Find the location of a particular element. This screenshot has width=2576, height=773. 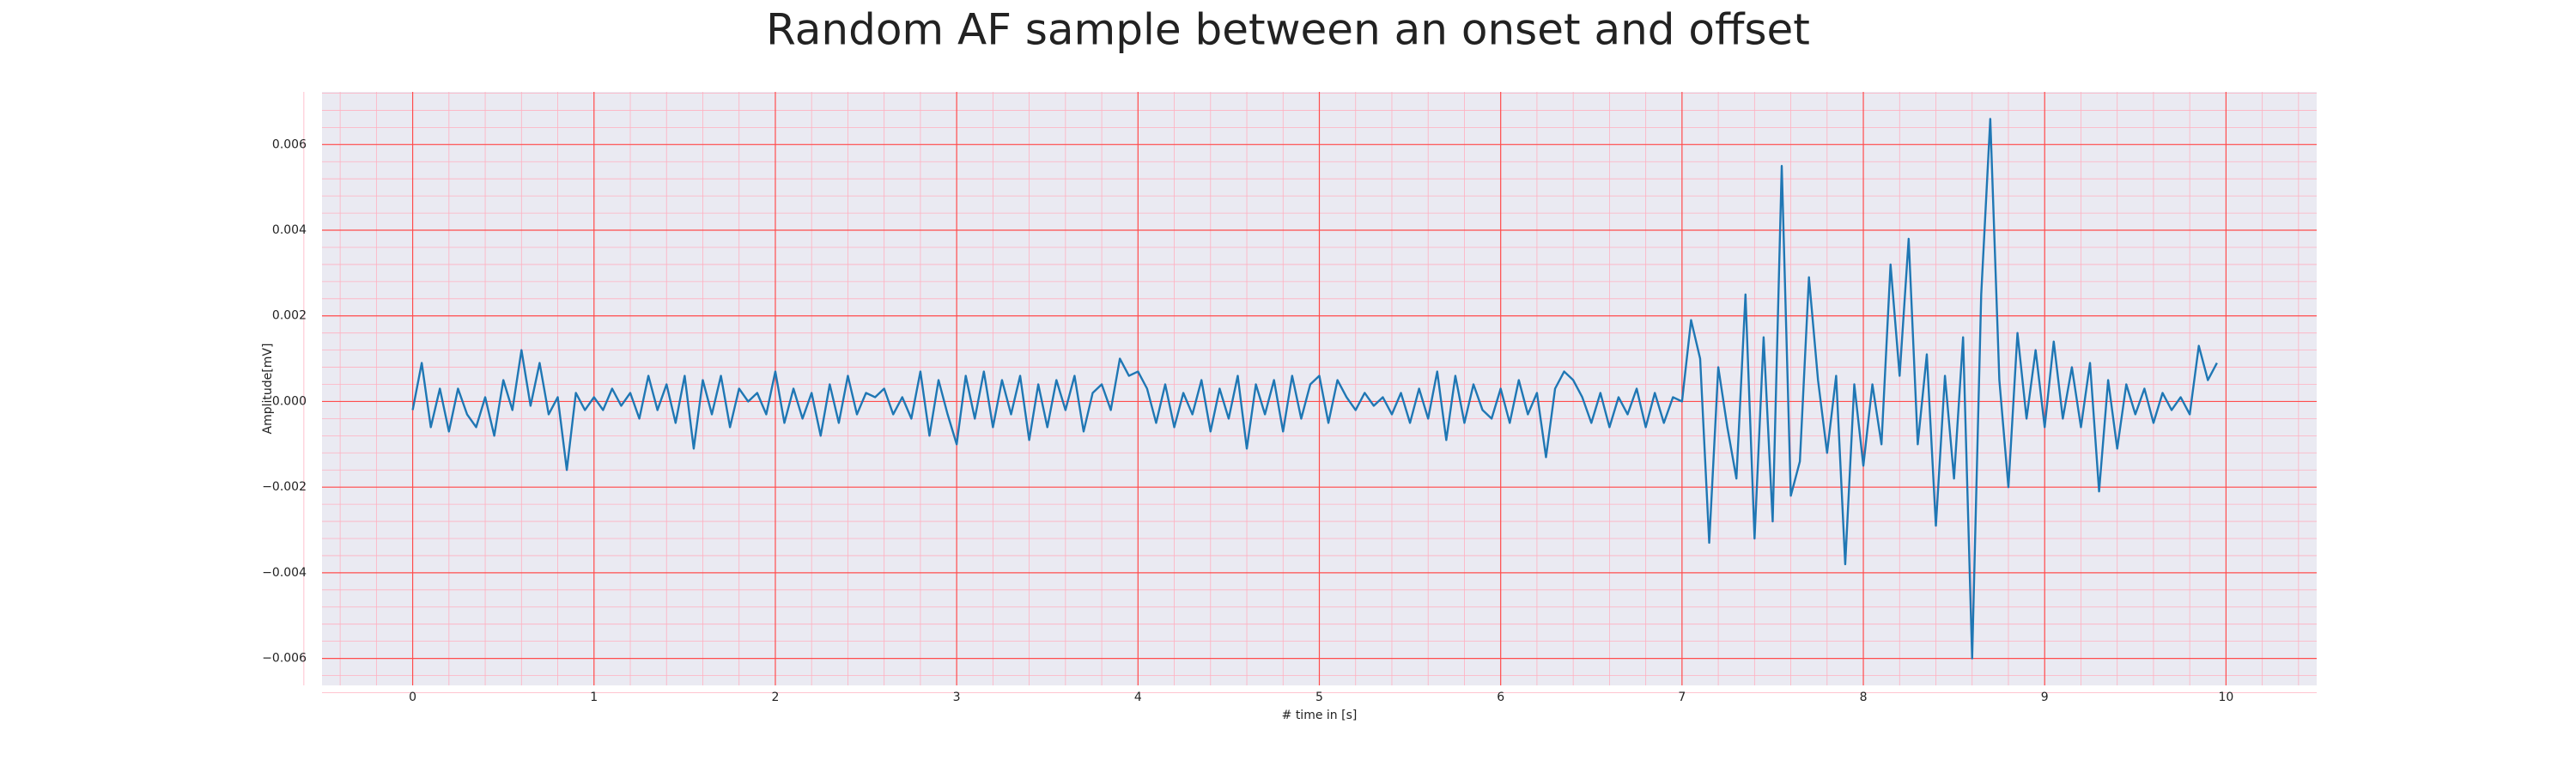

x-tick-label: 5 is located at coordinates (1319, 697).